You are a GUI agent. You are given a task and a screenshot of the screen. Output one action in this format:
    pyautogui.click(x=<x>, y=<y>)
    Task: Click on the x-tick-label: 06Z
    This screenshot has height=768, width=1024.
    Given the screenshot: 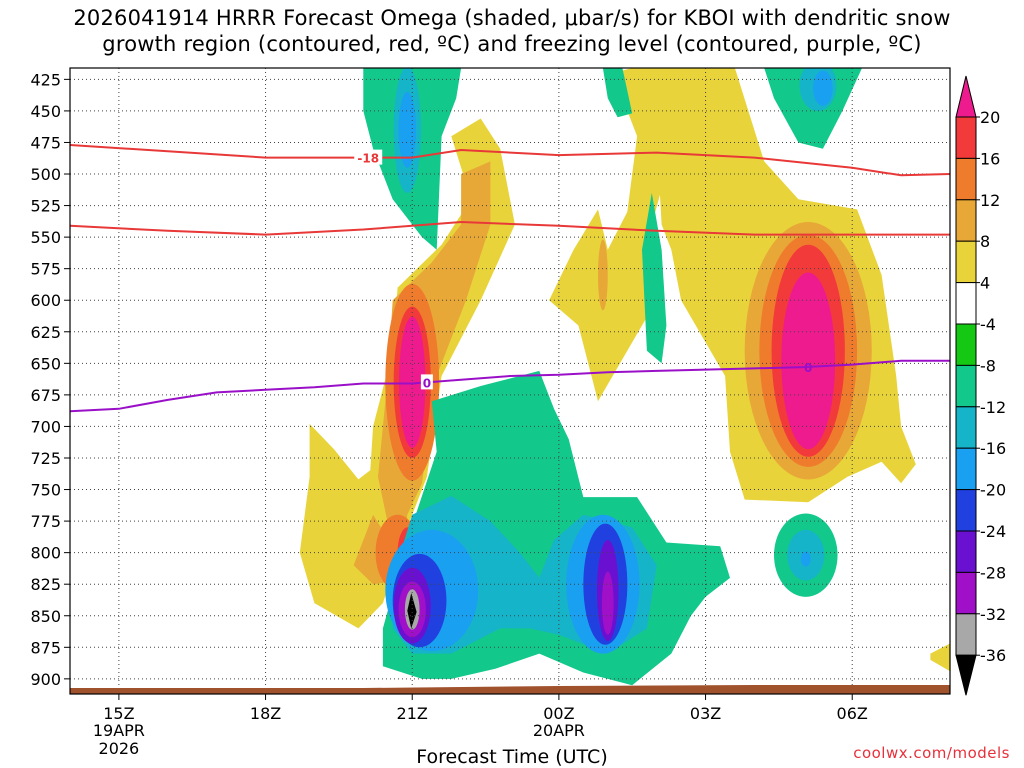 What is the action you would take?
    pyautogui.click(x=852, y=713)
    